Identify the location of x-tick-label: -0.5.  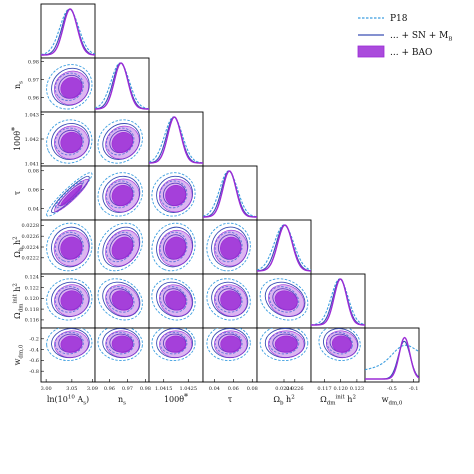
(392, 389).